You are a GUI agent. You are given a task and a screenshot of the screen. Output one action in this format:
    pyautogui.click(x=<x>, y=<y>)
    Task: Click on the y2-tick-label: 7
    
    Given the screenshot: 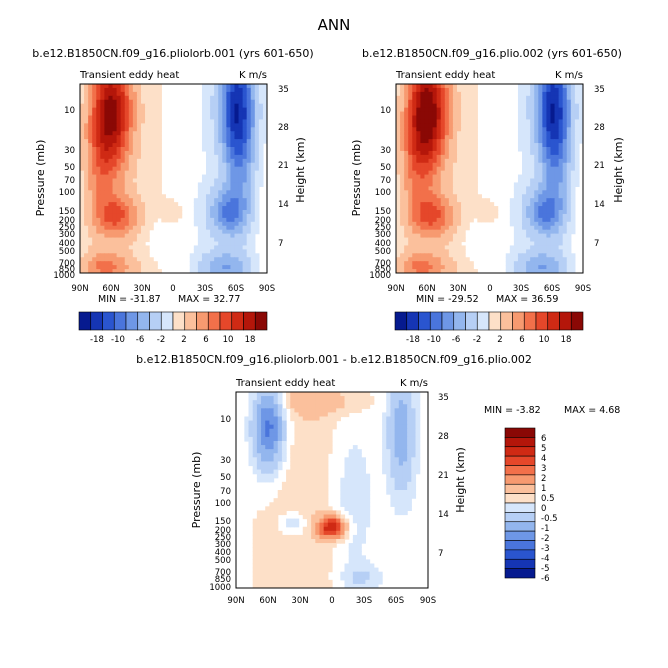 What is the action you would take?
    pyautogui.click(x=596, y=244)
    